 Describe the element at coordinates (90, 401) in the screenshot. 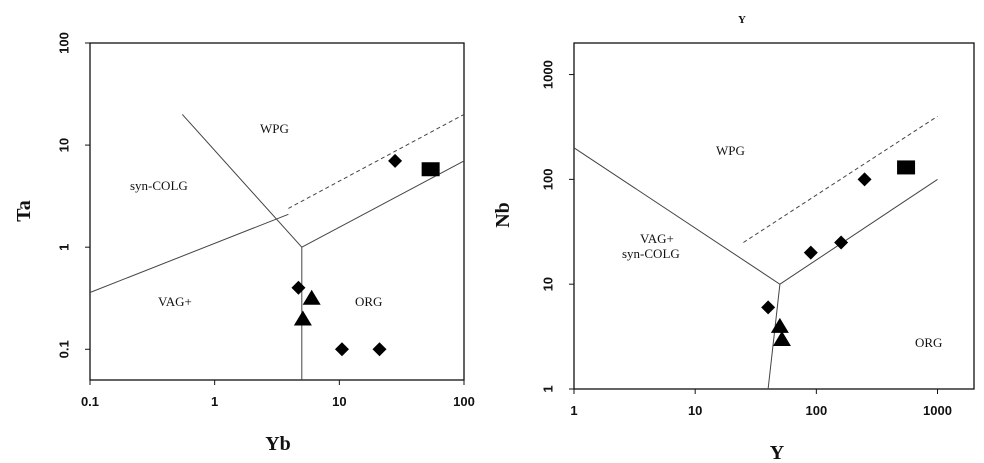

I see `x-tick-label: 0.1` at that location.